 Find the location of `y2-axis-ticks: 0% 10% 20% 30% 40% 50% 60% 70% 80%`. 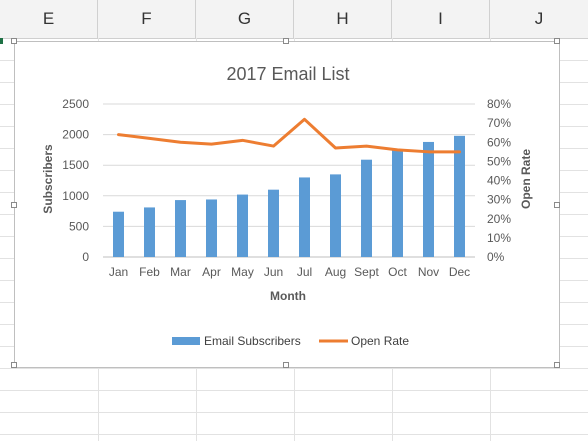

y2-axis-ticks: 0% 10% 20% 30% 40% 50% 60% 70% 80% is located at coordinates (499, 180).